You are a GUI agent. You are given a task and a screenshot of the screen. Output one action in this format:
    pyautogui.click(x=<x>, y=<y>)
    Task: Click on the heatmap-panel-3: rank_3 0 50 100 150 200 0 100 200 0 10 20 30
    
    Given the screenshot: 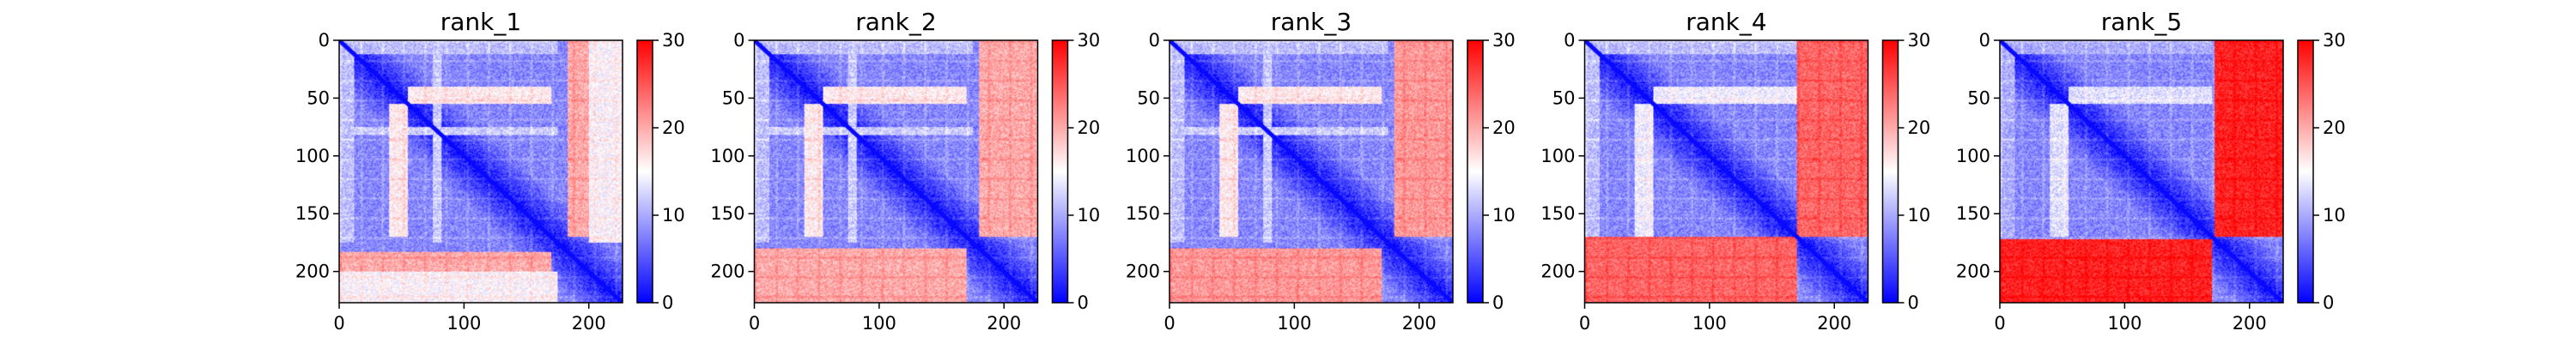 What is the action you would take?
    pyautogui.click(x=1321, y=171)
    